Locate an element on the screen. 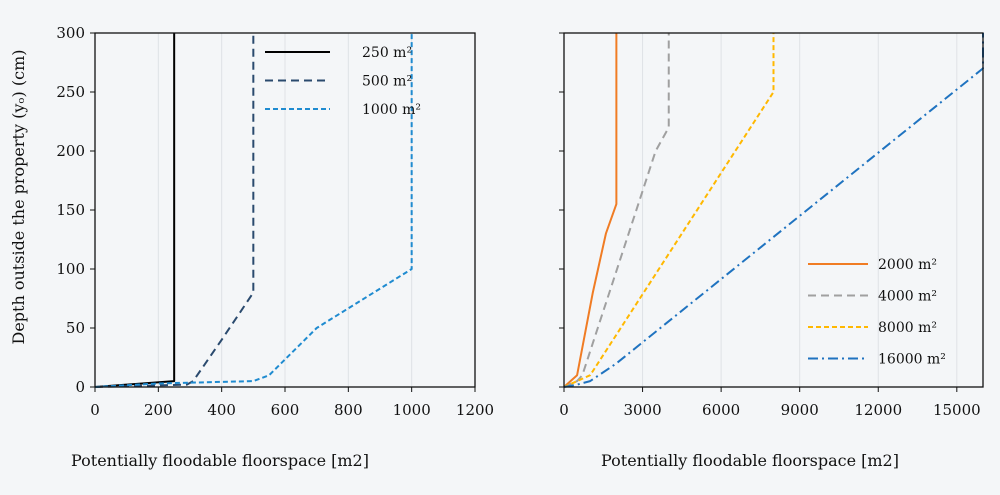 This screenshot has height=495, width=1000. y-tick-label: 0 is located at coordinates (80, 387).